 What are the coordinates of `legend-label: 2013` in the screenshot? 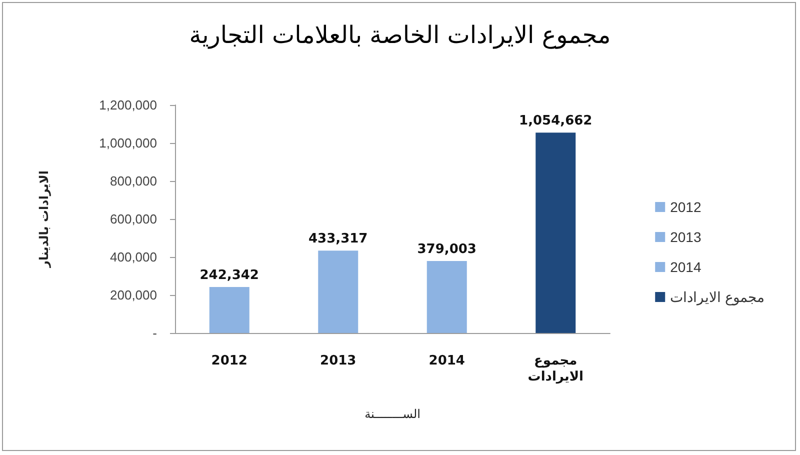 It's located at (686, 237).